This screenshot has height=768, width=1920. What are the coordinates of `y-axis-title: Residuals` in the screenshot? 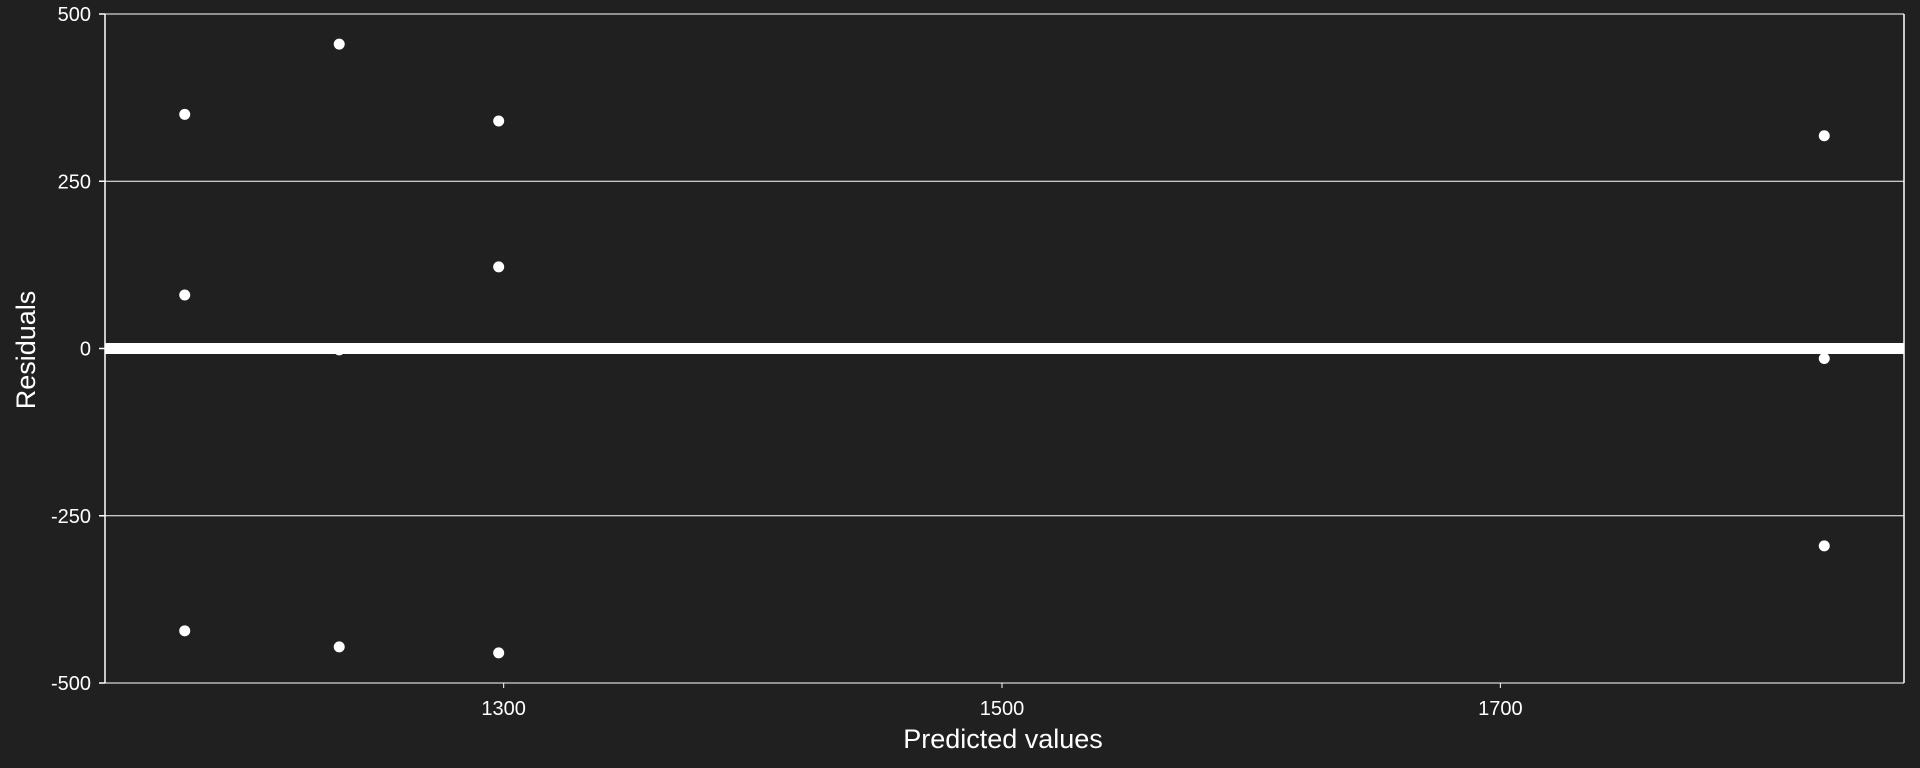 It's located at (26, 350).